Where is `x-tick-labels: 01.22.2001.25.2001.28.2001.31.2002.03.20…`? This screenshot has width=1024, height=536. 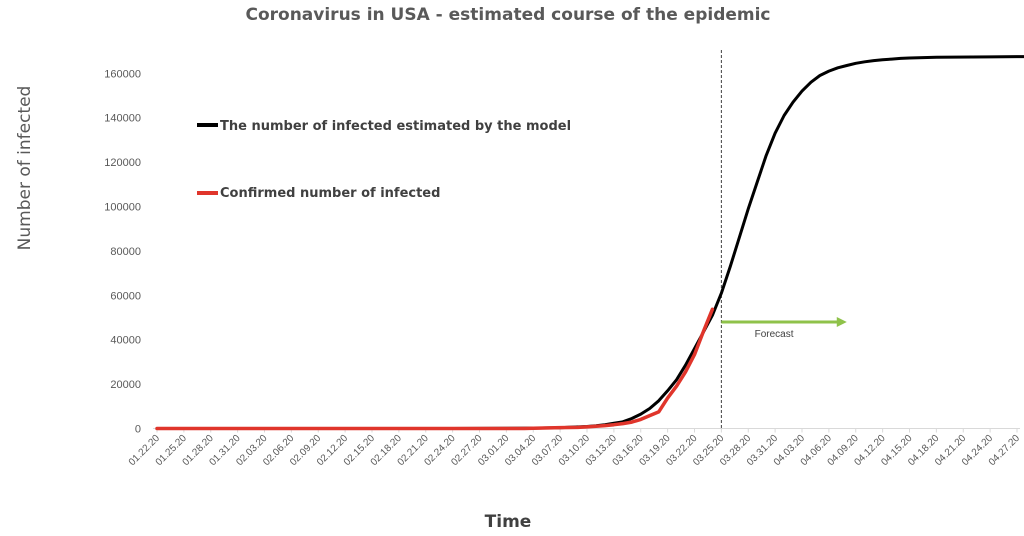
x-tick-labels: 01.22.2001.25.2001.28.2001.31.2002.03.20… is located at coordinates (574, 448).